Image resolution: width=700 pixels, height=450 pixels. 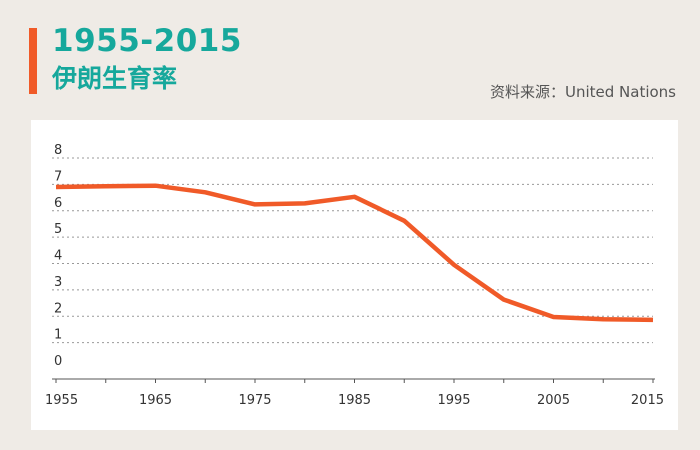 I want to click on y-tick-label: 6, so click(x=58, y=203).